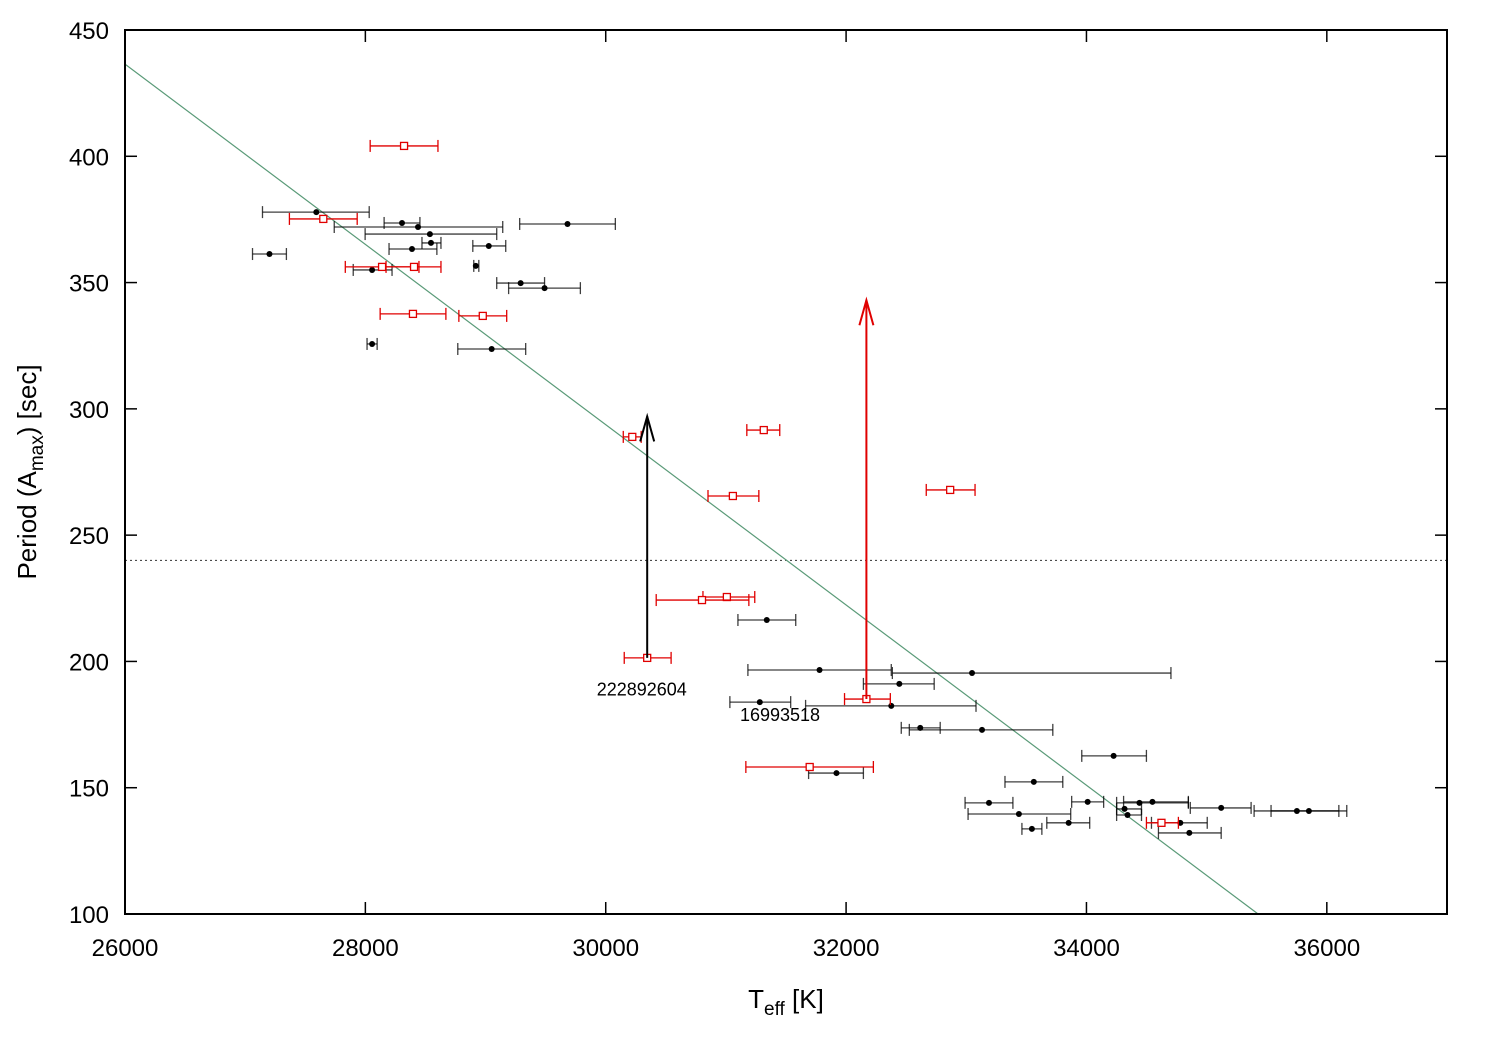 The height and width of the screenshot is (1050, 1500). I want to click on point-annotation: 222892604, so click(642, 690).